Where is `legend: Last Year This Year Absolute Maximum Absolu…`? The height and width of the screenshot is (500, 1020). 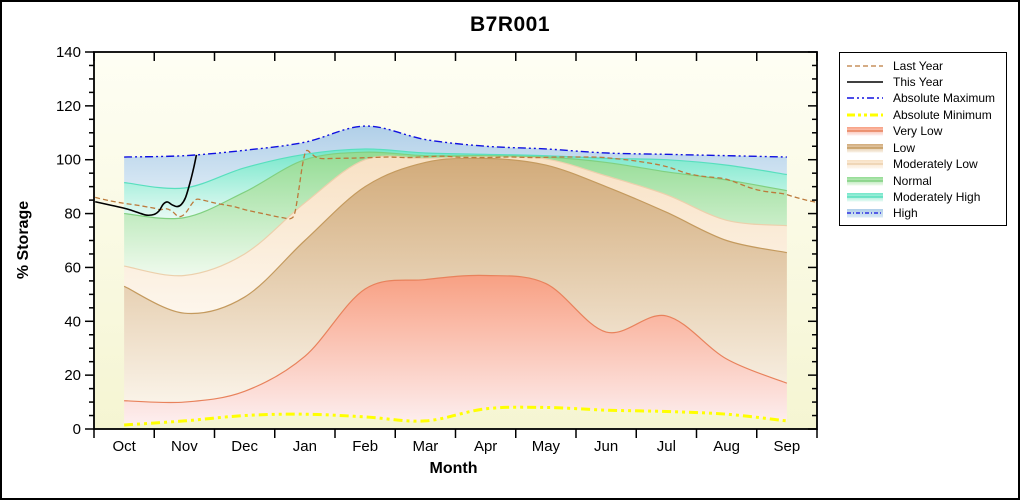 legend: Last Year This Year Absolute Maximum Absolu… is located at coordinates (923, 139).